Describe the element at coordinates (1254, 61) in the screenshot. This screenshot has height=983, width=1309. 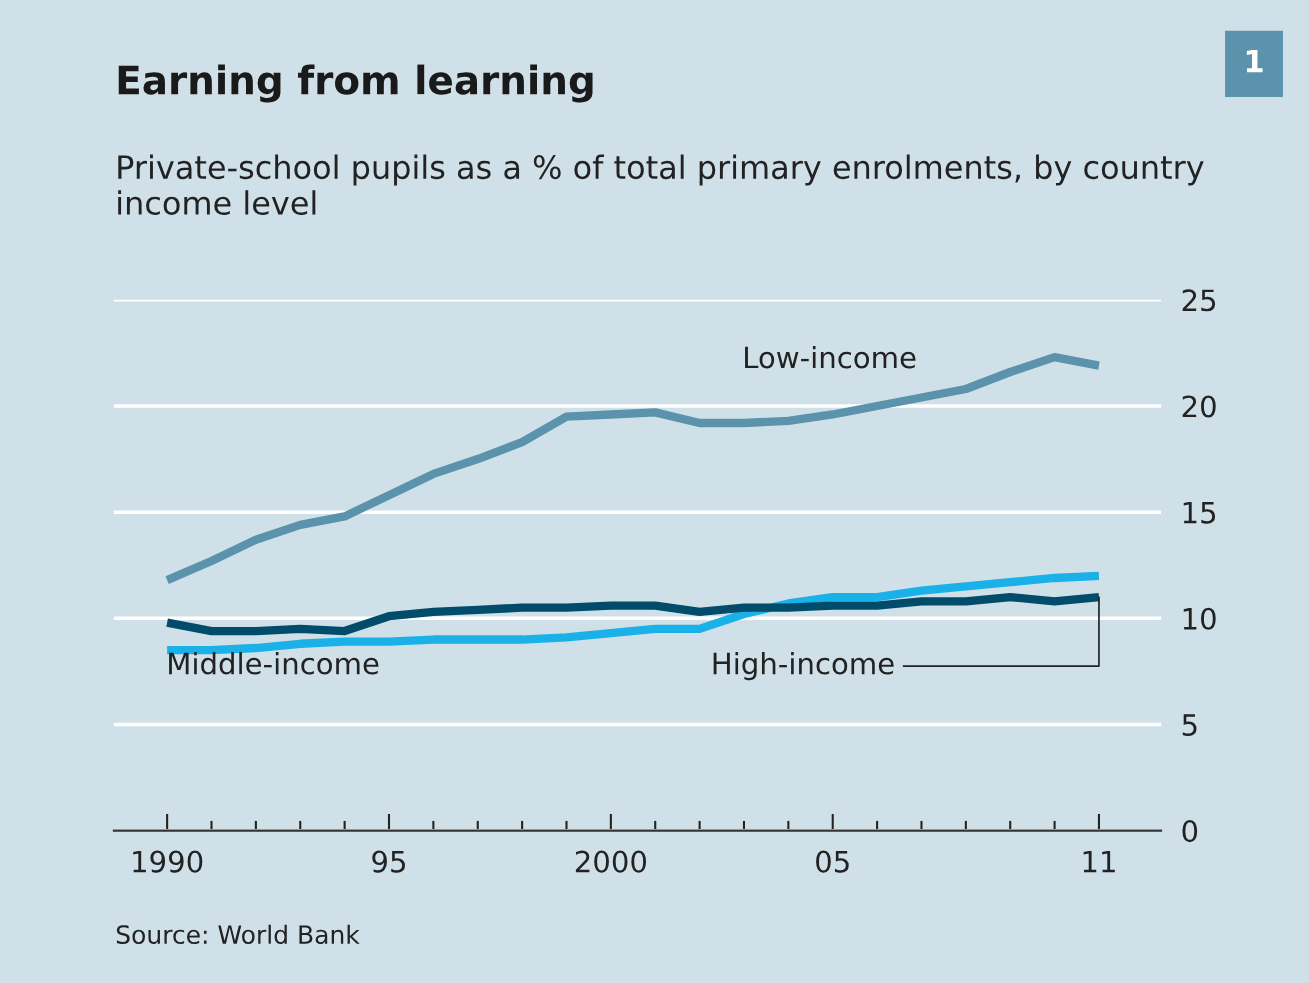
I see `text: 1` at that location.